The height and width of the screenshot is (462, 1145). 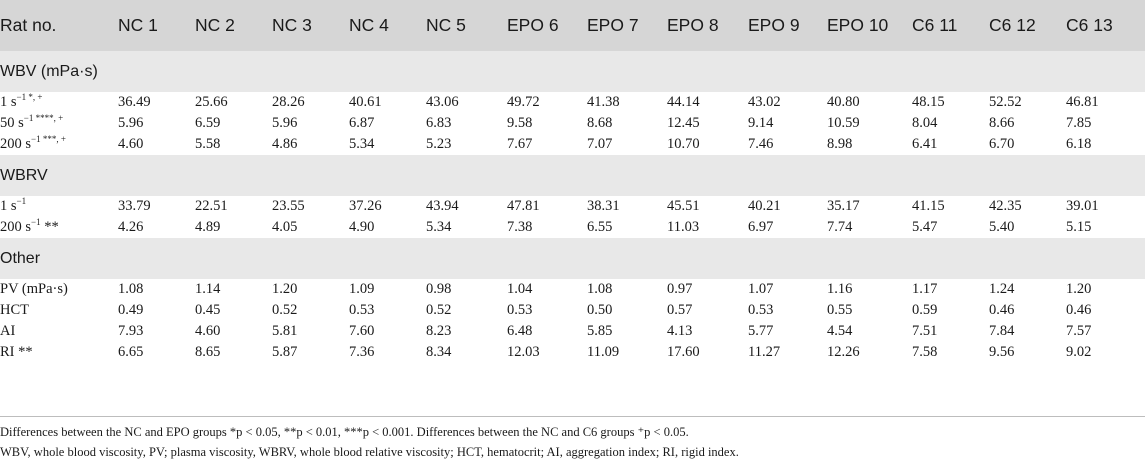 What do you see at coordinates (1005, 102) in the screenshot?
I see `table-cell: 52.52` at bounding box center [1005, 102].